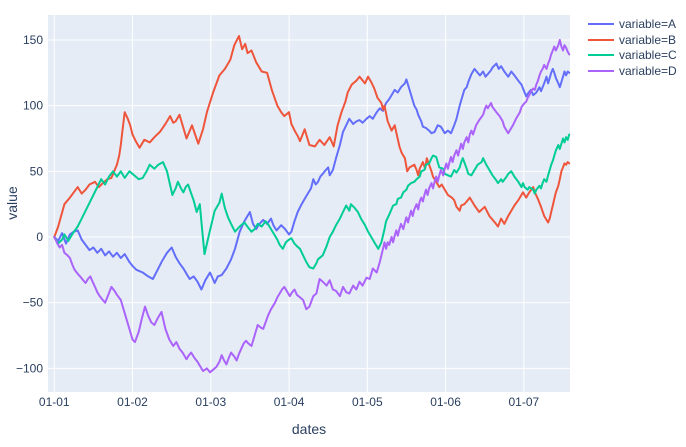 Image resolution: width=686 pixels, height=447 pixels. Describe the element at coordinates (648, 39) in the screenshot. I see `legend-label: variable=B` at that location.